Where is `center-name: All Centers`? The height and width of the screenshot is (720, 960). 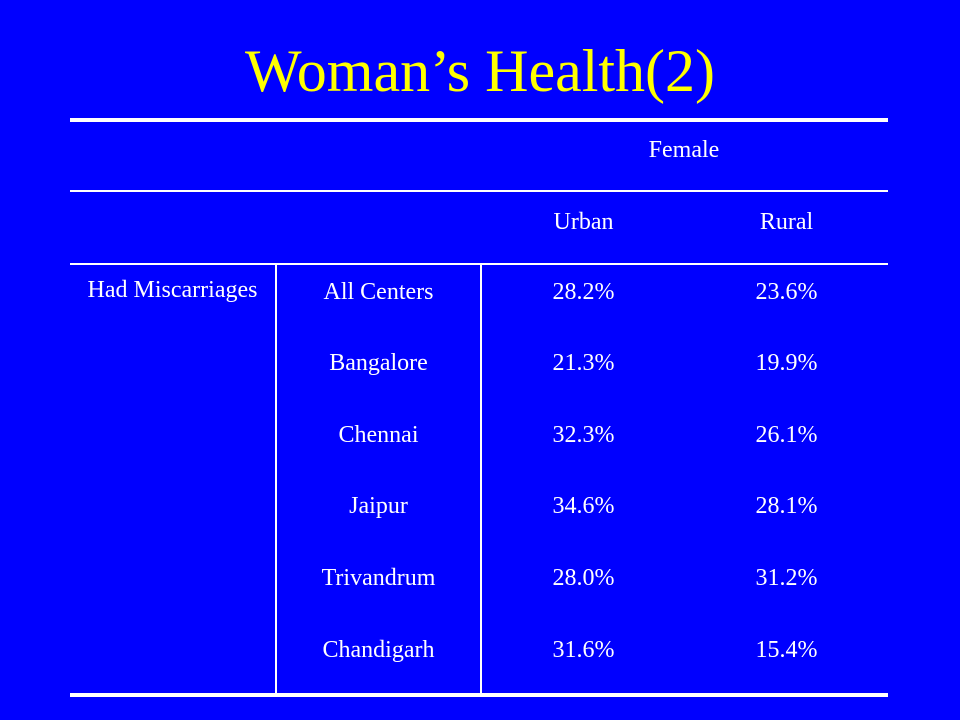
center-name: All Centers is located at coordinates (378, 292).